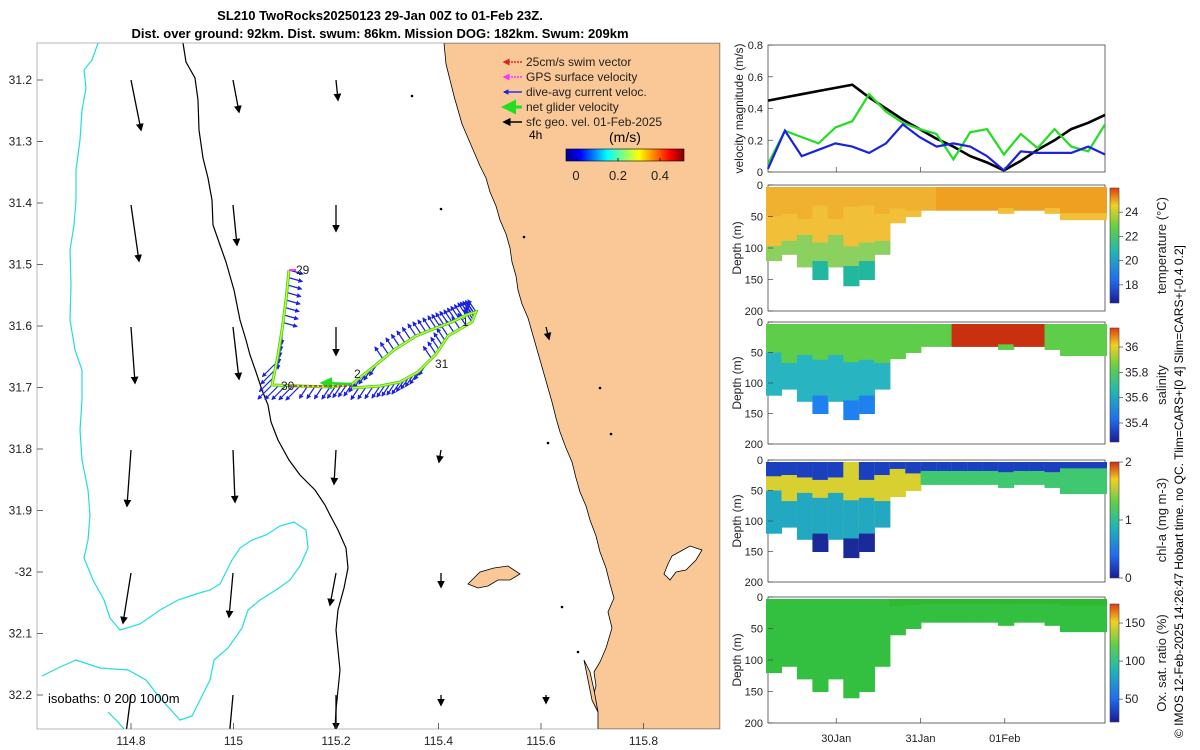 The height and width of the screenshot is (750, 1200). What do you see at coordinates (494, 577) in the screenshot?
I see `island-rottnest` at bounding box center [494, 577].